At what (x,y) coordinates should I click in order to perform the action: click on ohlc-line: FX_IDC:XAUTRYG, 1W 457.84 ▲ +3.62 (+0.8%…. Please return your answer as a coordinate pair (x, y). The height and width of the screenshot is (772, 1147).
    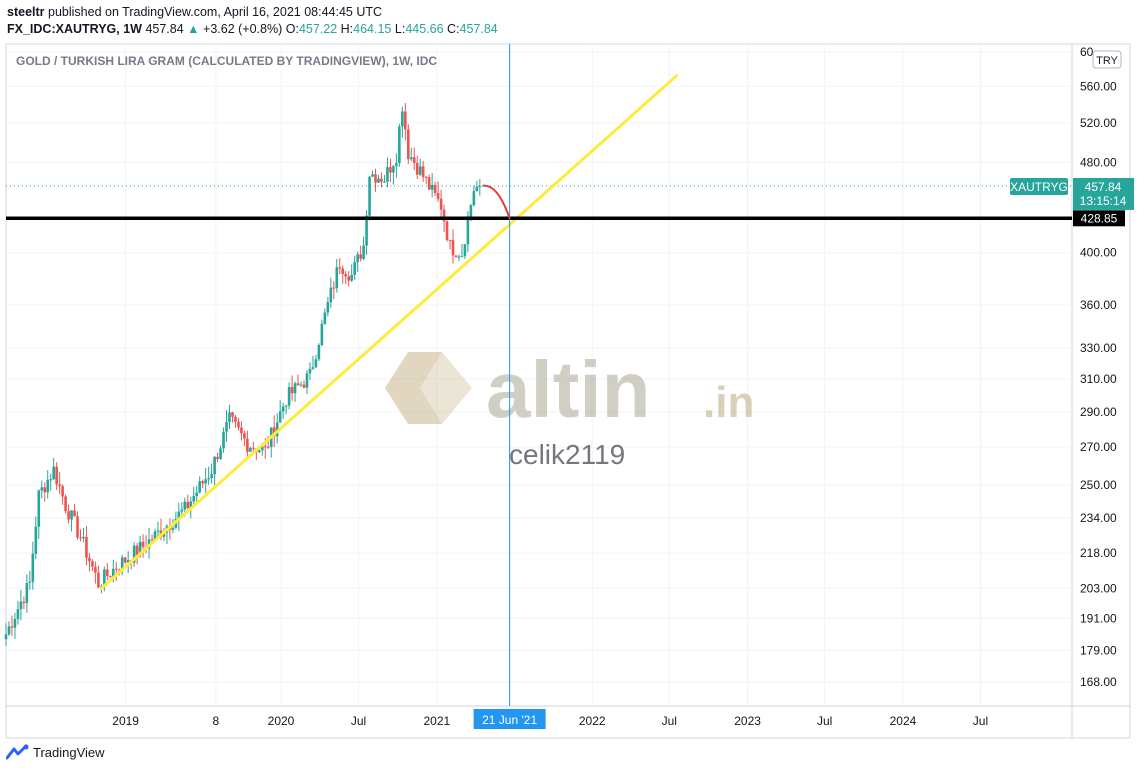
    Looking at the image, I should click on (252, 29).